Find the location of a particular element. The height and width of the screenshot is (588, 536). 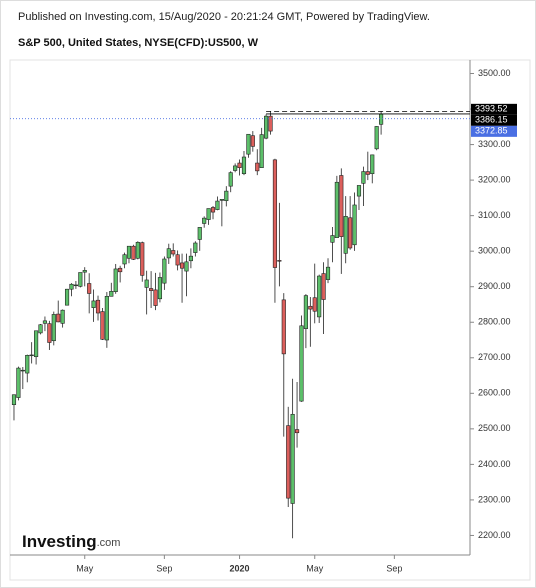

x-tick-label: Sep is located at coordinates (164, 568).